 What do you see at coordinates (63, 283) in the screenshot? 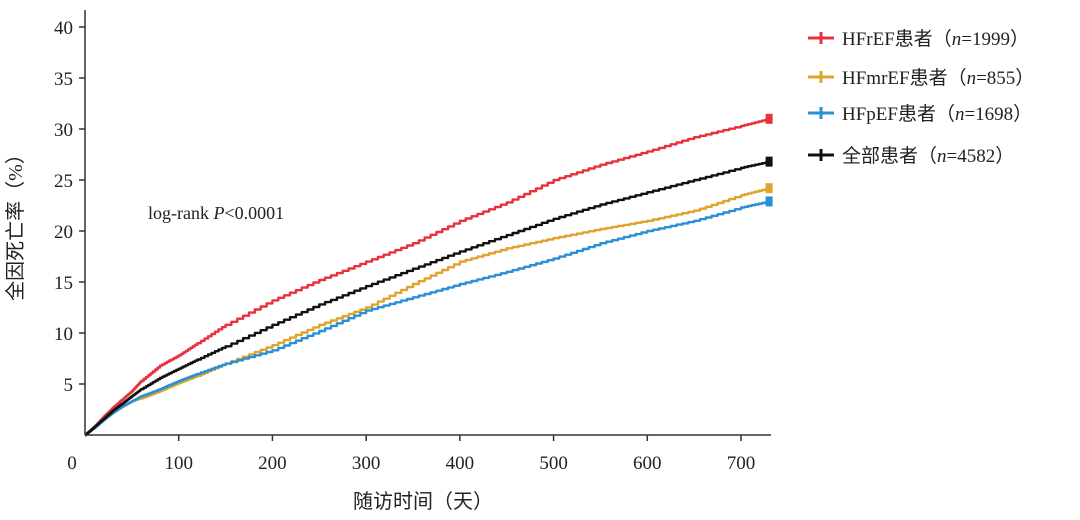
I see `y-tick-label: 15` at bounding box center [63, 283].